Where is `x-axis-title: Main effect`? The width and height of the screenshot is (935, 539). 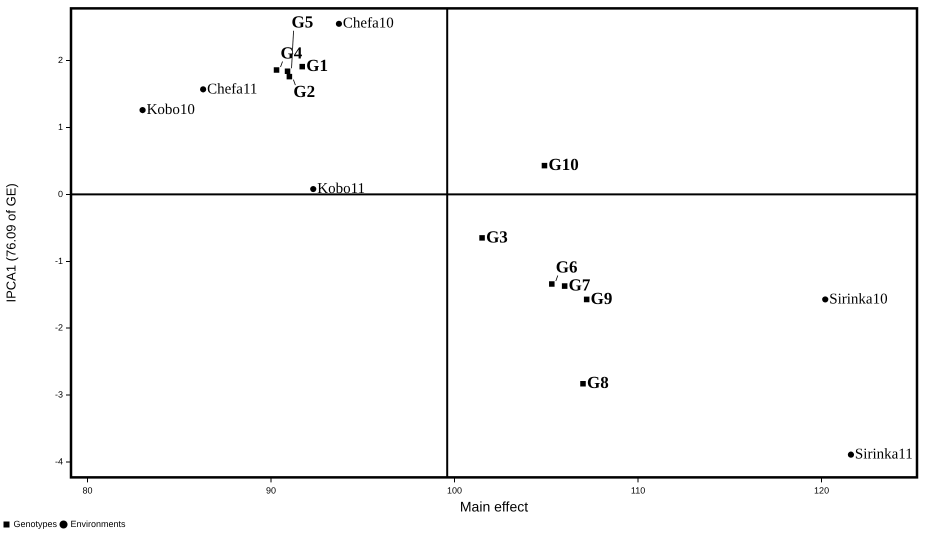
x-axis-title: Main effect is located at coordinates (494, 506).